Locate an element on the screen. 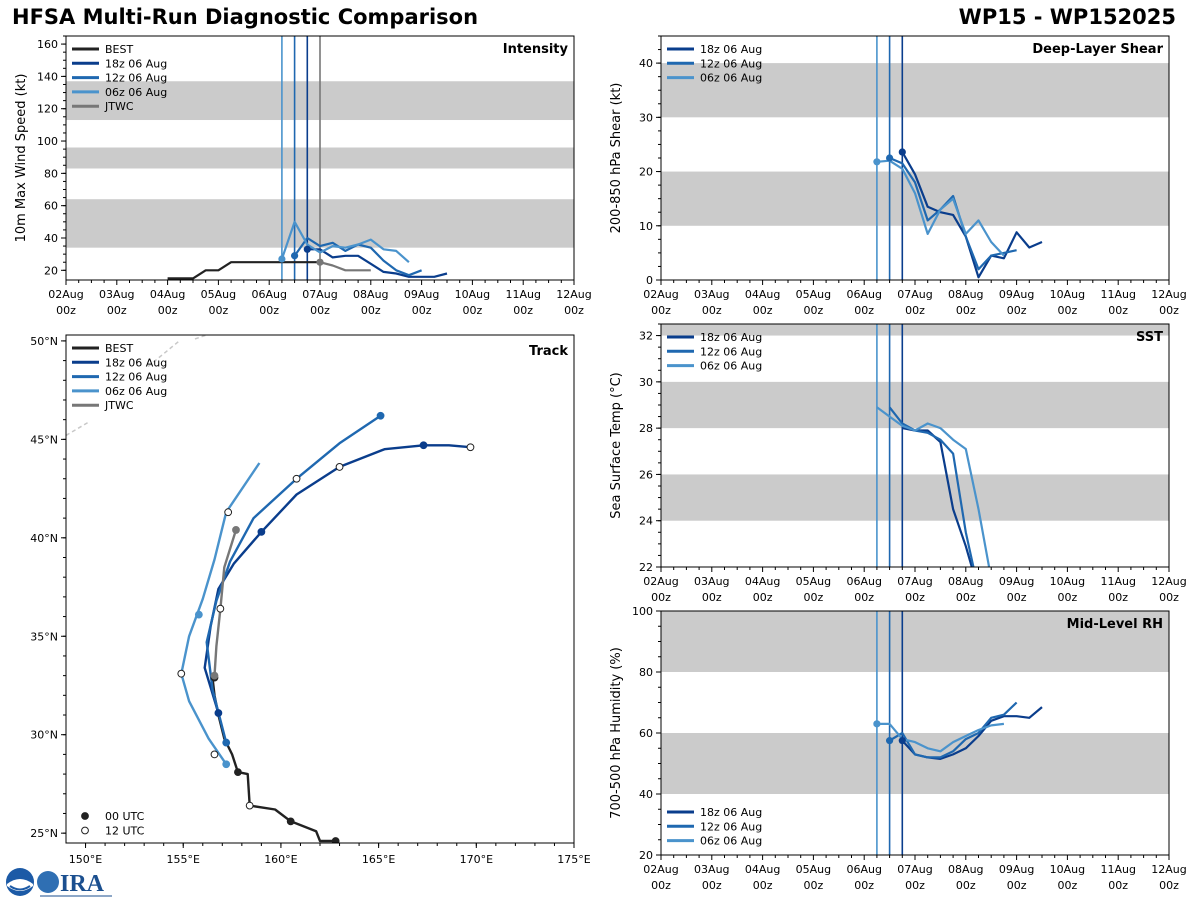  rh-xtick-label: 11Aug is located at coordinates (1117, 869).